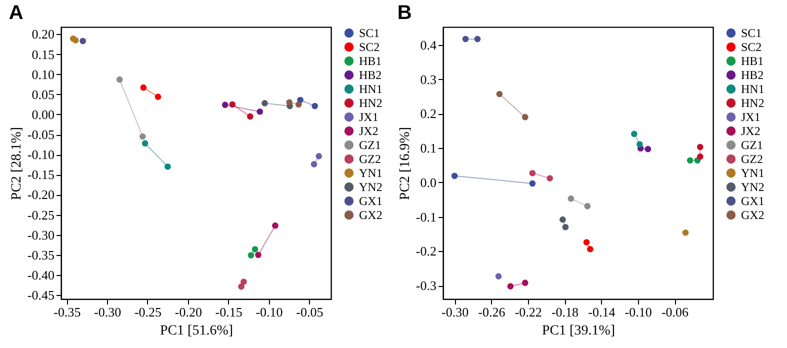  Describe the element at coordinates (405, 163) in the screenshot. I see `y-axis-title: PC2 [16.9%]` at that location.